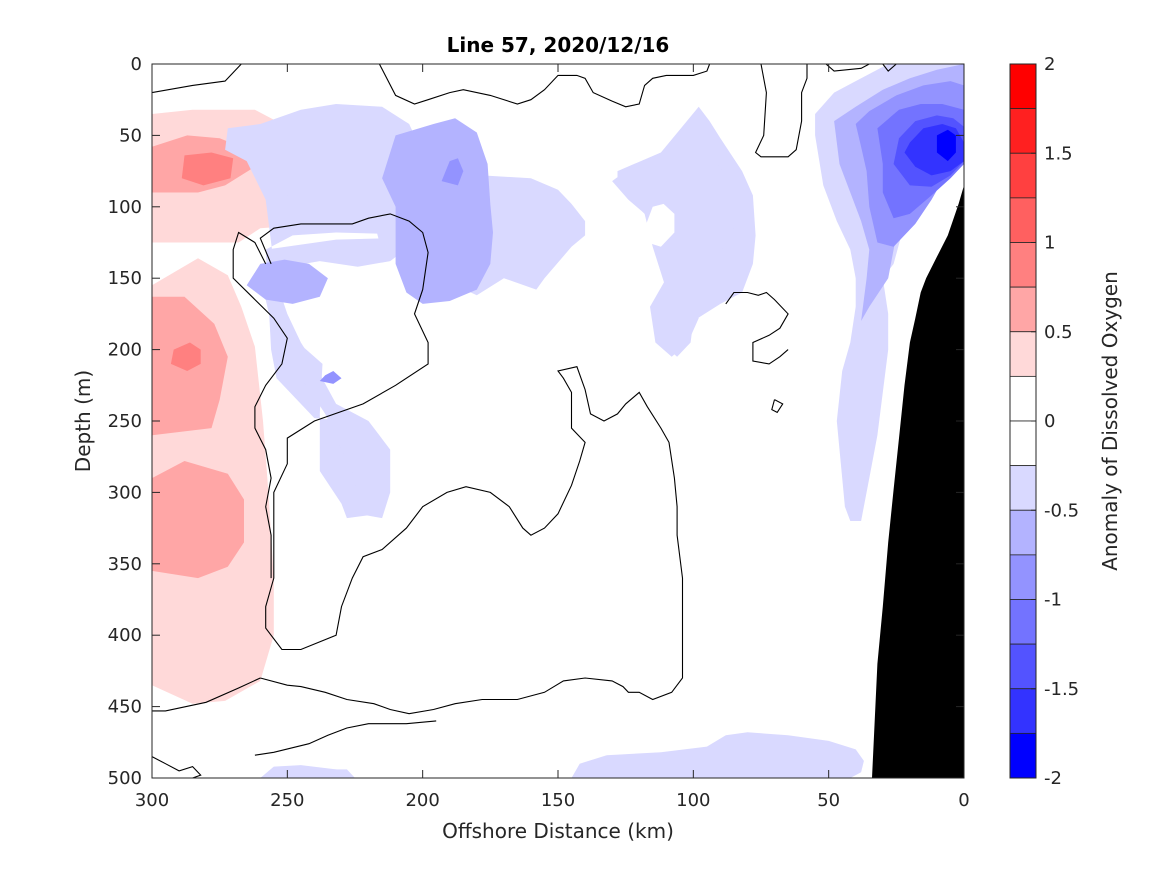 This screenshot has height=875, width=1167. What do you see at coordinates (207, 169) in the screenshot?
I see `contour-region-positive-anomaly-0.75-a` at bounding box center [207, 169].